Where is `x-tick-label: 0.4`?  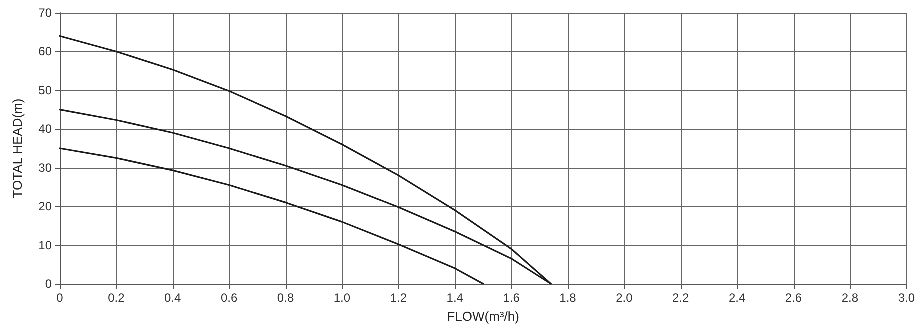 x-tick-label: 0.4 is located at coordinates (173, 298).